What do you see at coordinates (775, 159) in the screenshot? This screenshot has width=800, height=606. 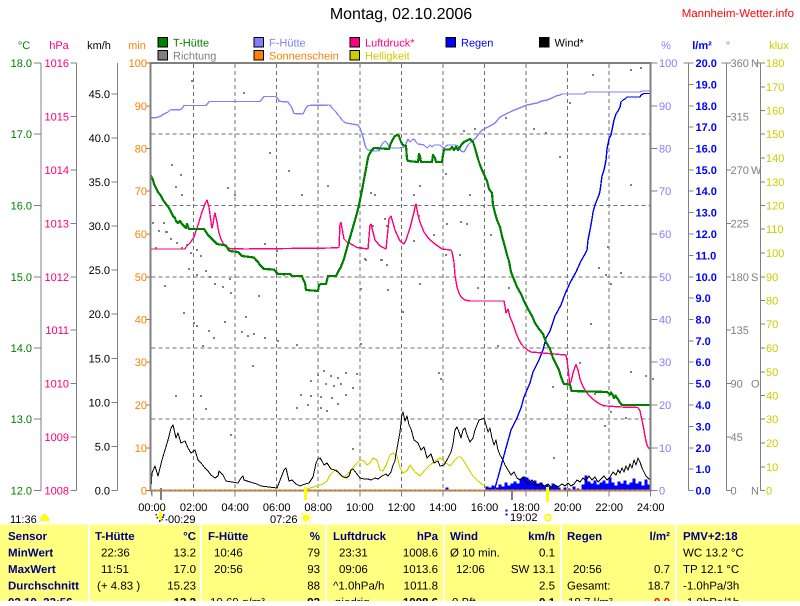 I see `svg-text: 140` at bounding box center [775, 159].